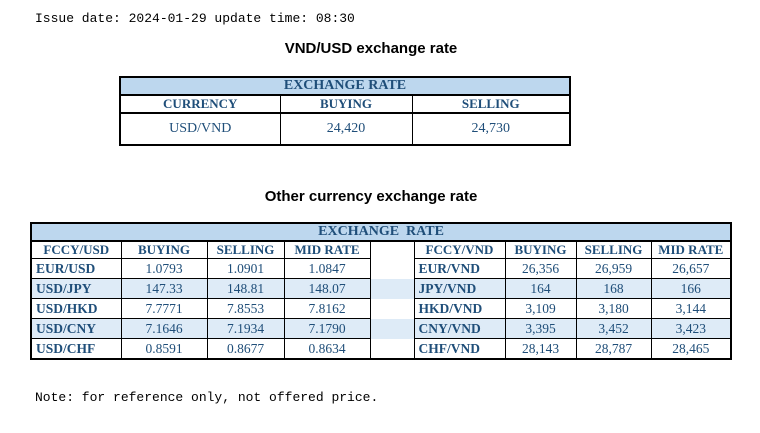 The width and height of the screenshot is (760, 433). Describe the element at coordinates (200, 104) in the screenshot. I see `column-header-currency: CURRENCY` at that location.